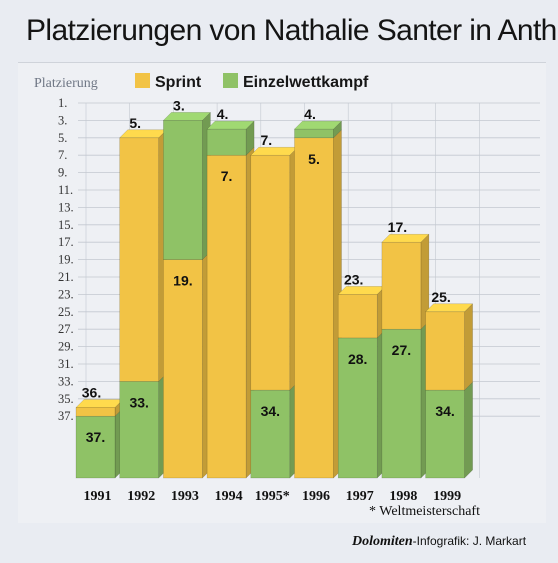 This screenshot has width=558, height=563. I want to click on x-tick-label: 1996, so click(316, 496).